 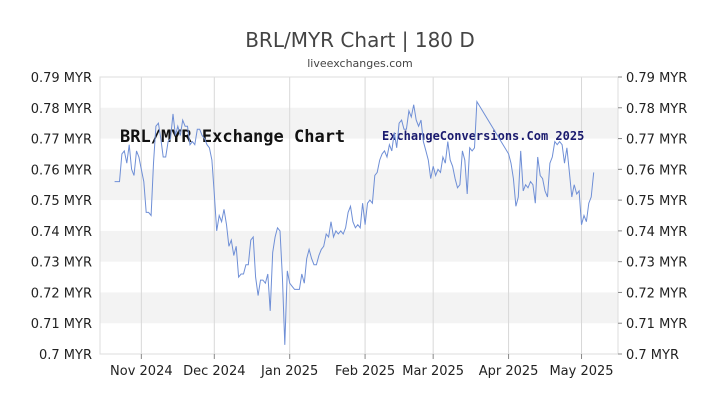 I want to click on y-tick-label-left: 0.72 MYR, so click(x=61, y=293).